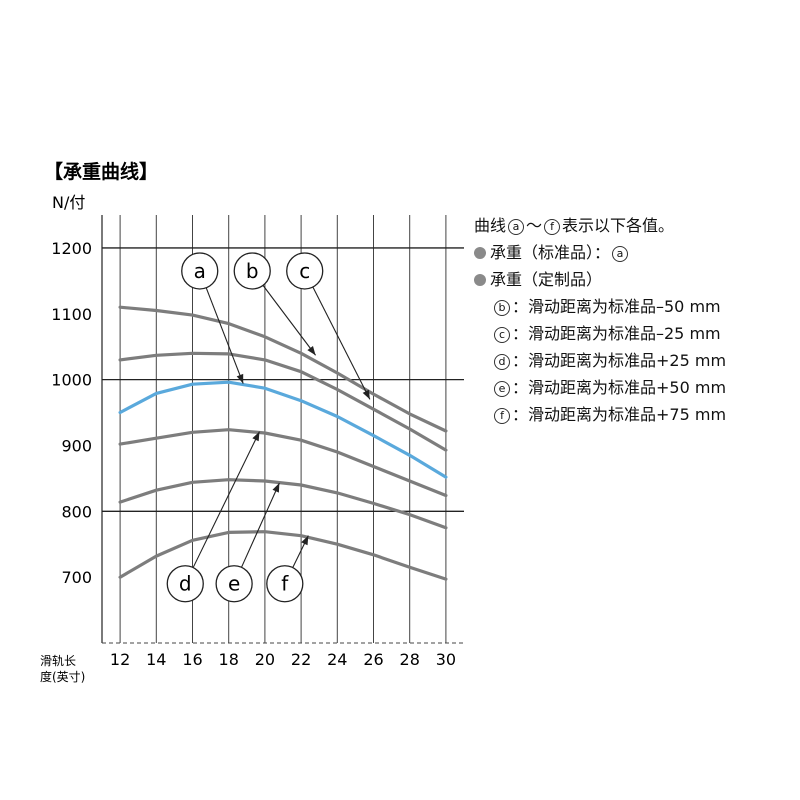 This screenshot has width=800, height=800. I want to click on x-tick-label: 14, so click(156, 659).